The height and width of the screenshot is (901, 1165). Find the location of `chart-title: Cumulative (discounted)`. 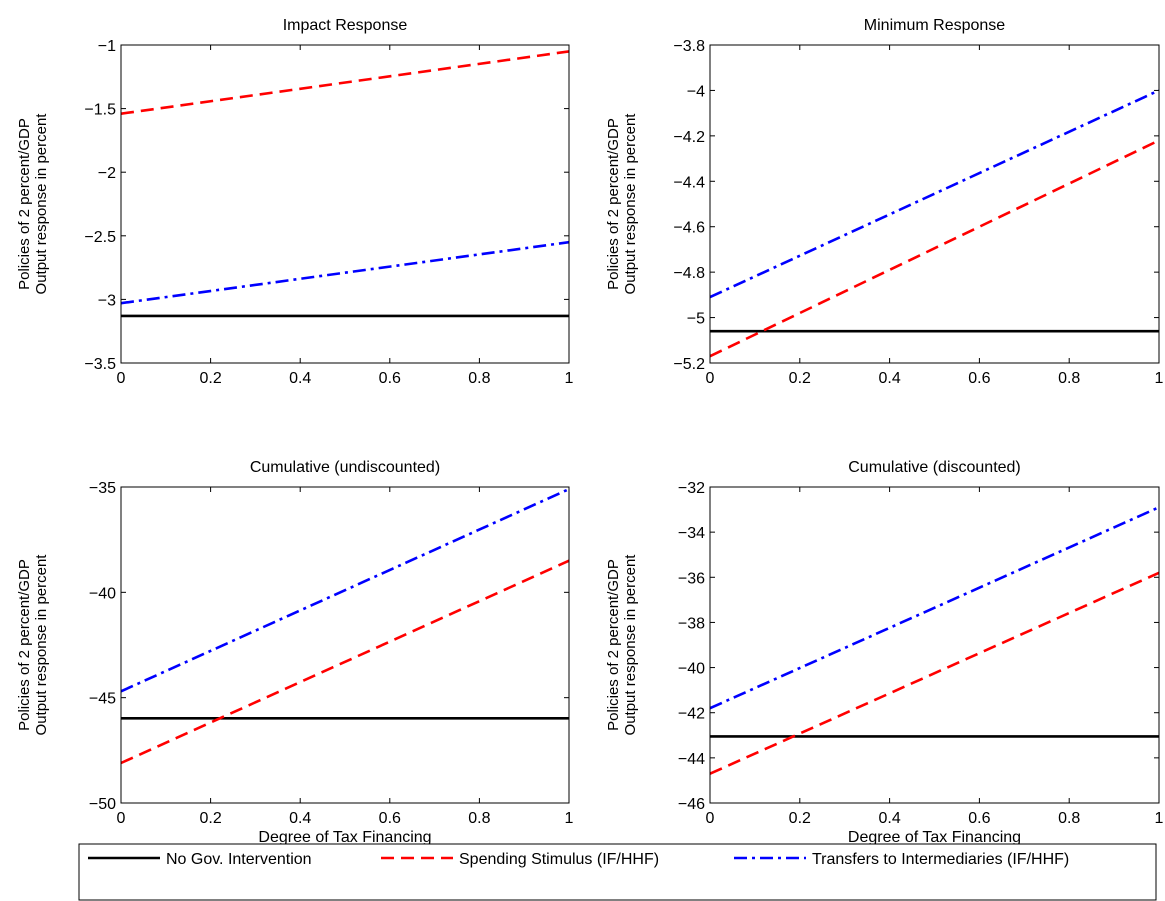

chart-title: Cumulative (discounted) is located at coordinates (934, 467).